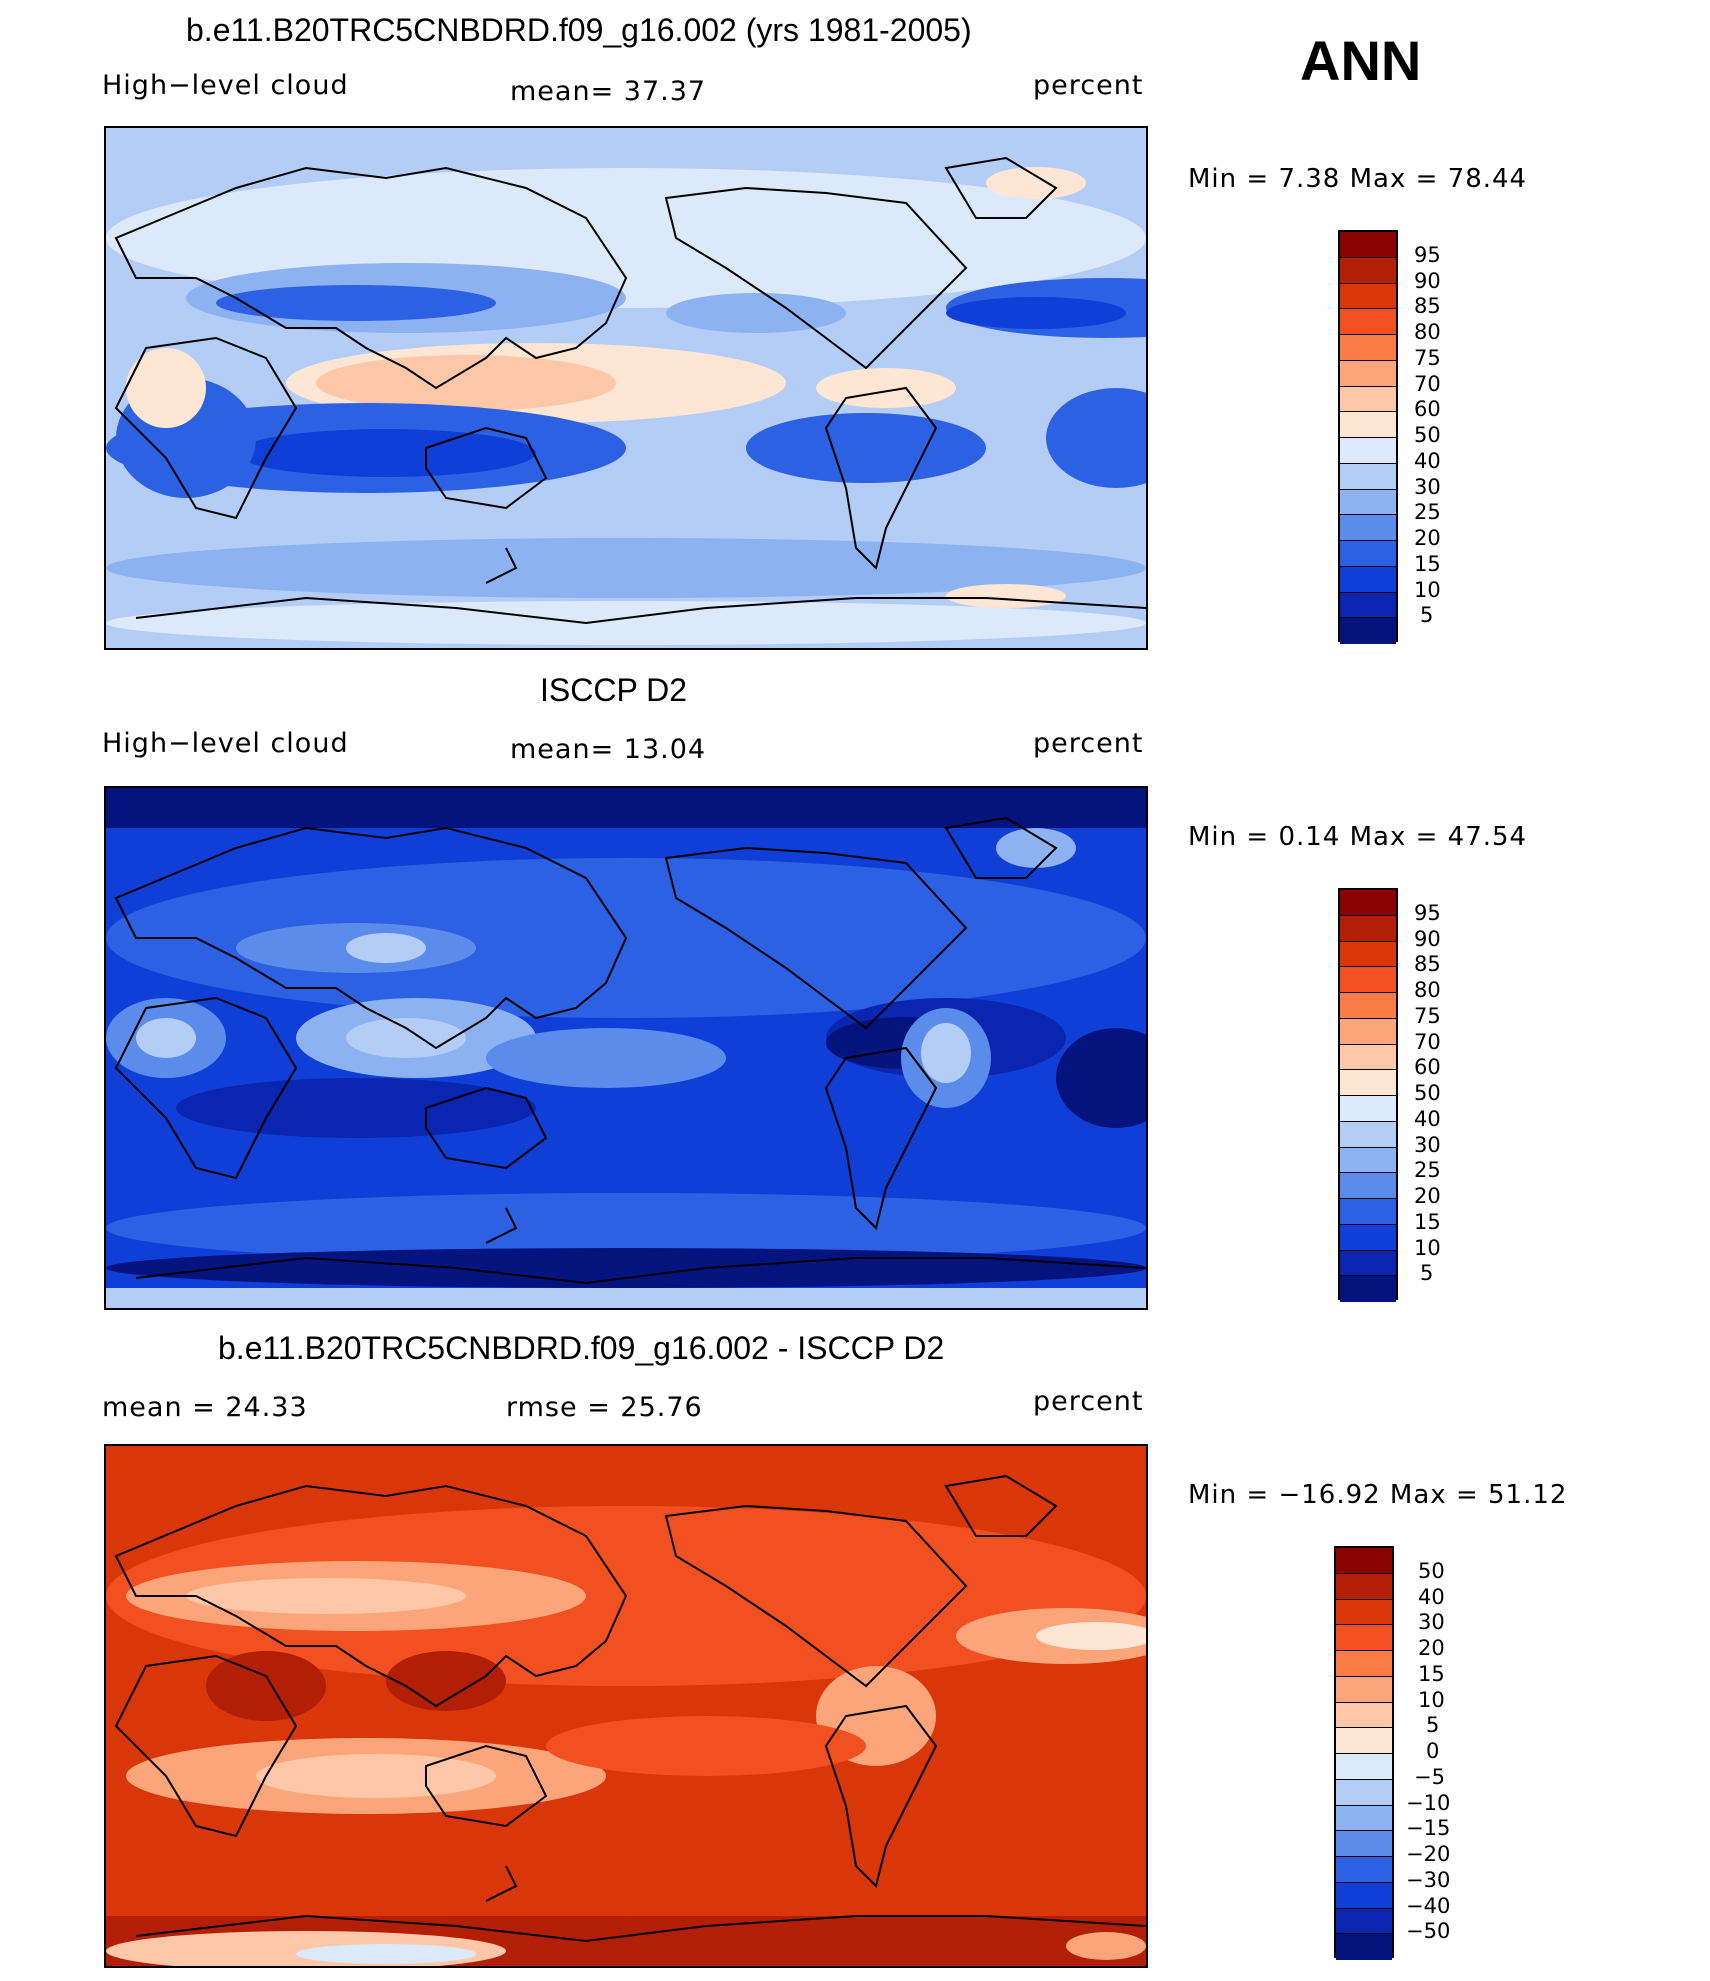  I want to click on panel1-variable-label: High−level cloud, so click(225, 85).